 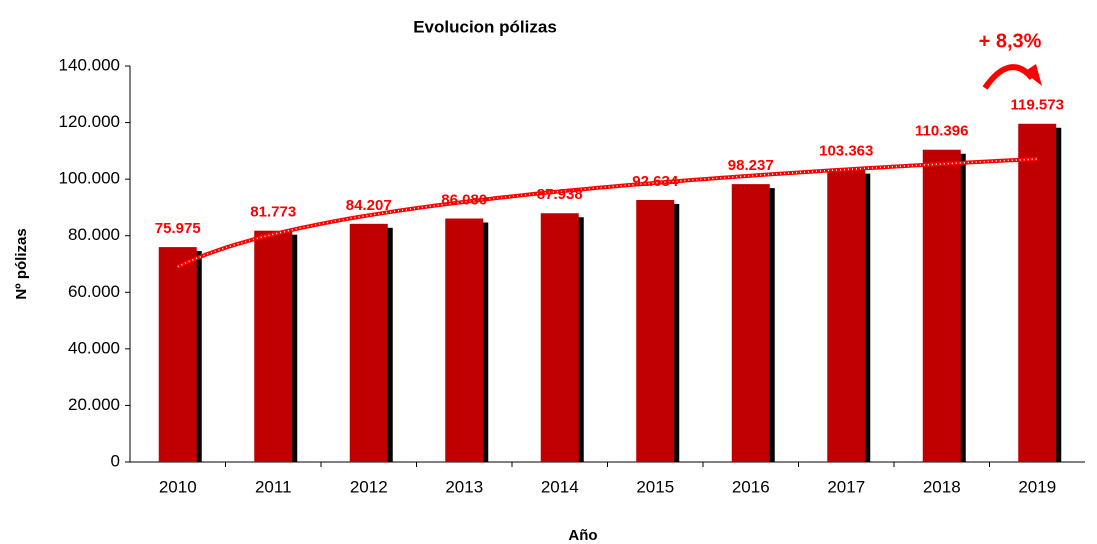 What do you see at coordinates (485, 26) in the screenshot?
I see `chart-title: Evolucion pólizas` at bounding box center [485, 26].